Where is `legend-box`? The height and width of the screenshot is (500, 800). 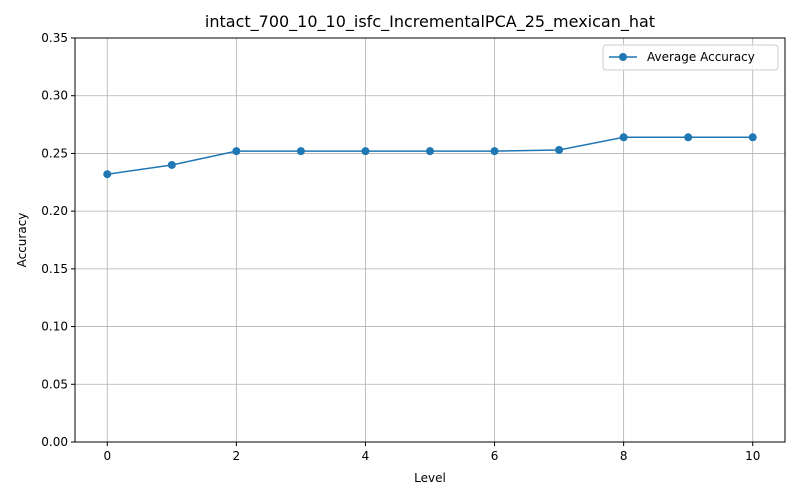
legend-box is located at coordinates (690, 57).